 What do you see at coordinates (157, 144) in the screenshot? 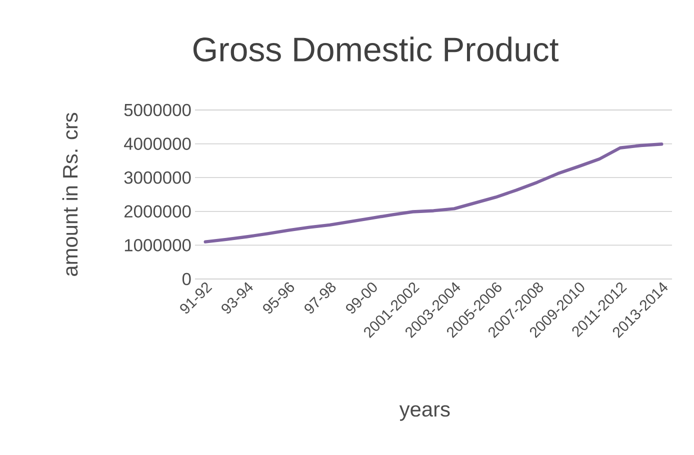
I see `y-tick-label: 4000000` at bounding box center [157, 144].